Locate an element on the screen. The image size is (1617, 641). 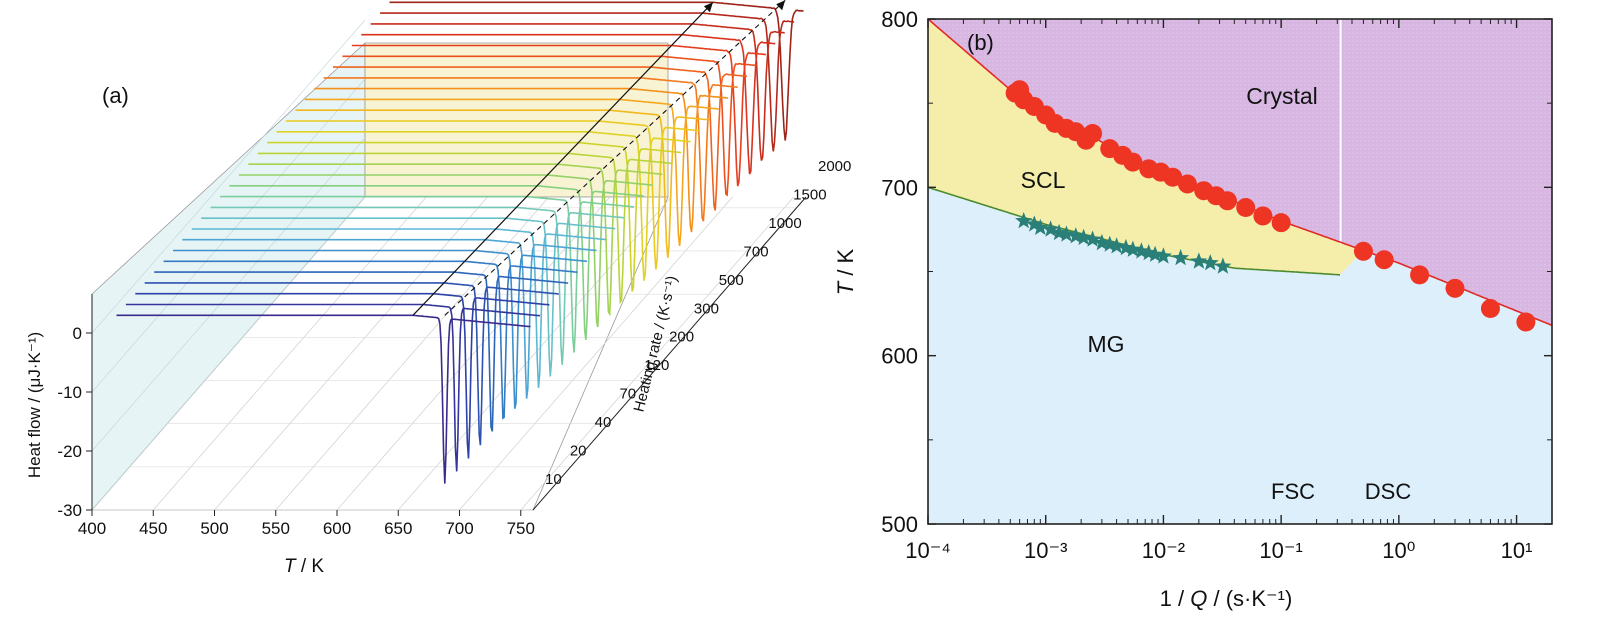
x-tick-label: 500 is located at coordinates (214, 528).